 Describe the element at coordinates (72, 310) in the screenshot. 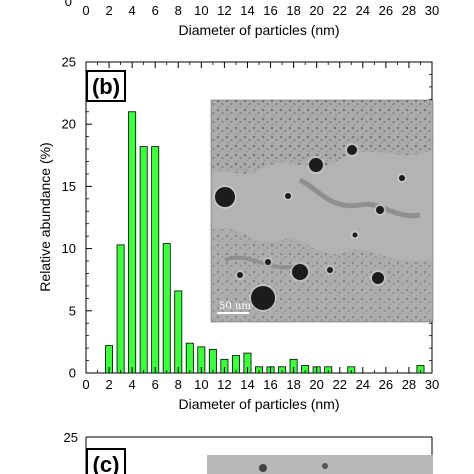

I see `y-tick-label: 5` at that location.